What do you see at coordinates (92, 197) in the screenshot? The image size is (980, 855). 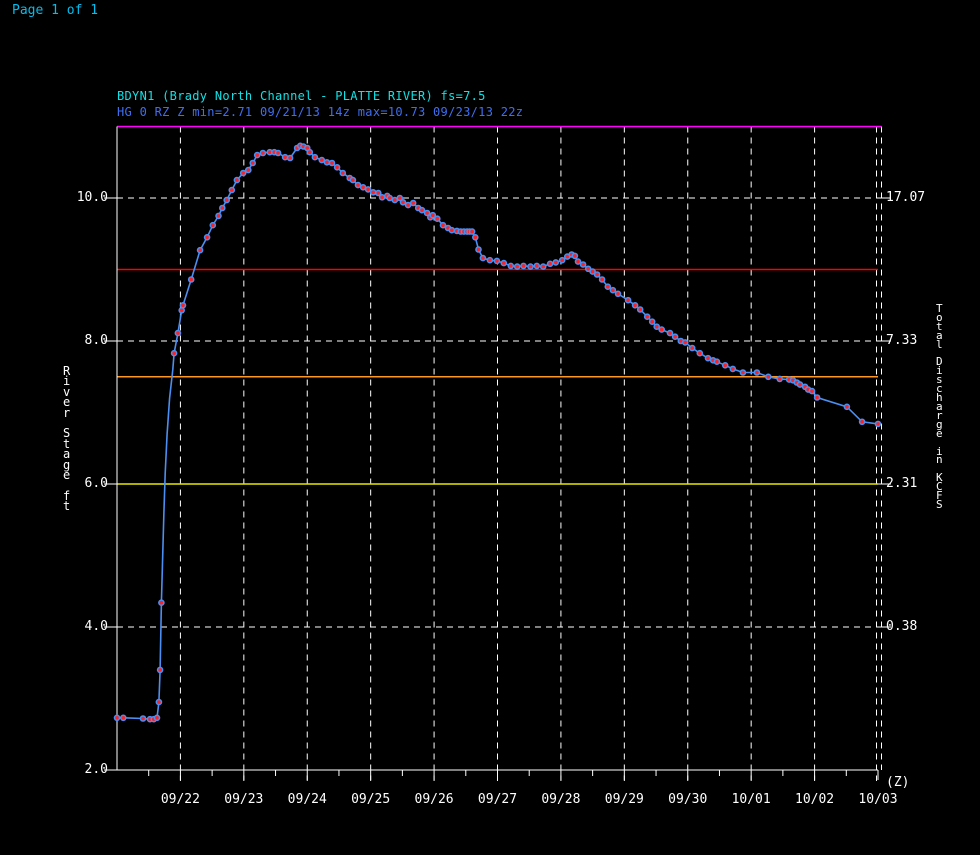 I see `y-tick-label-left: 10.0` at bounding box center [92, 197].